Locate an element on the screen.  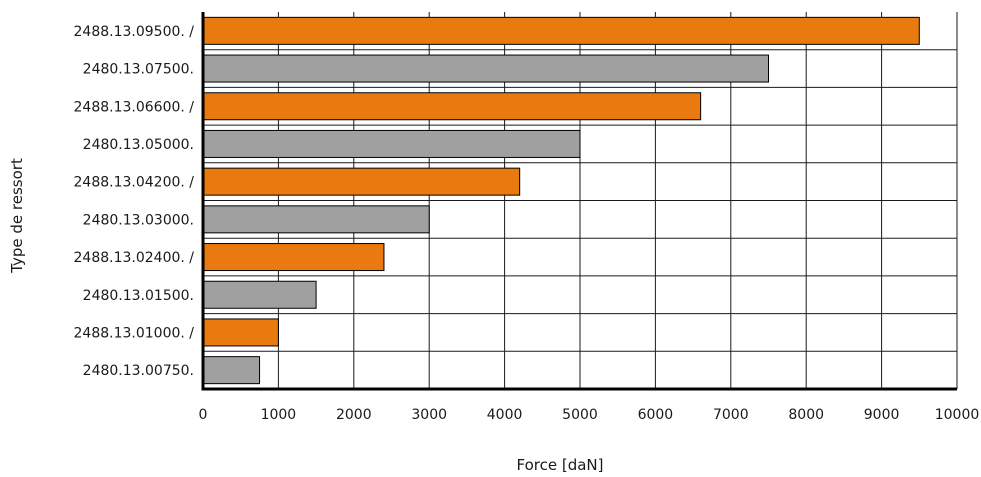
x-tick-label: 7000 is located at coordinates (731, 415).